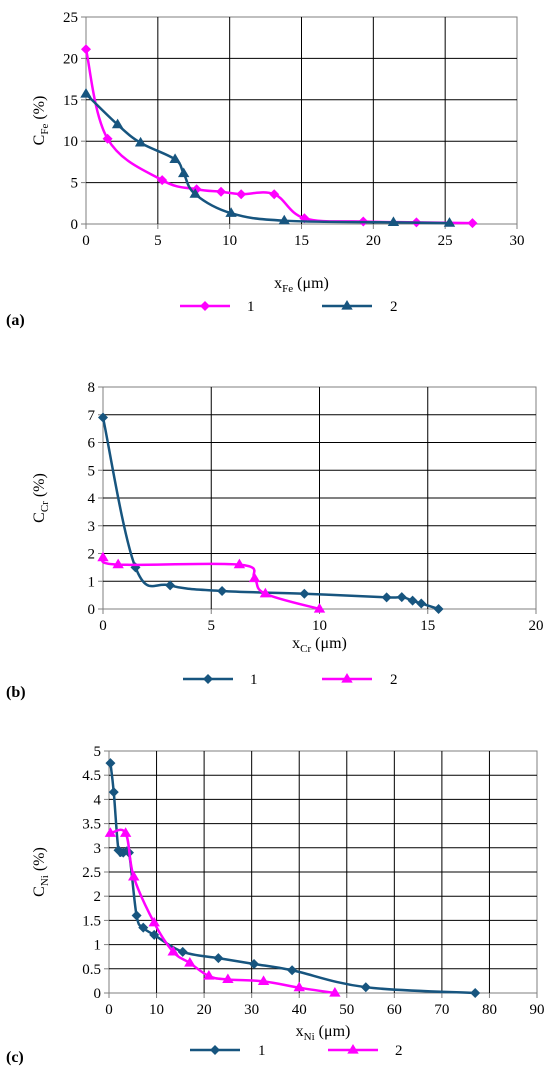 The height and width of the screenshot is (1084, 550). What do you see at coordinates (98, 994) in the screenshot?
I see `y-tick-label-c: 0` at bounding box center [98, 994].